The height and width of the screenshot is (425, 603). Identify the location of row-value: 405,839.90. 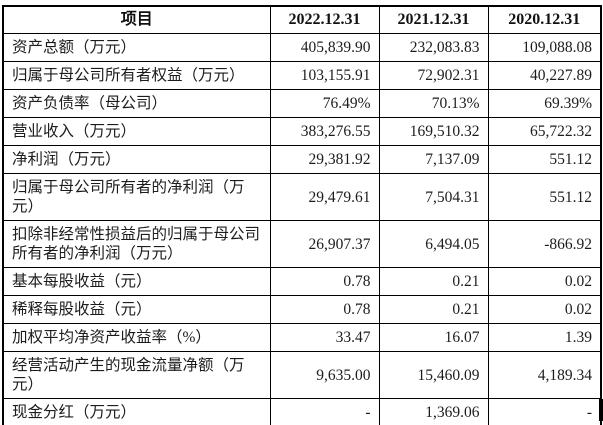
(324, 47).